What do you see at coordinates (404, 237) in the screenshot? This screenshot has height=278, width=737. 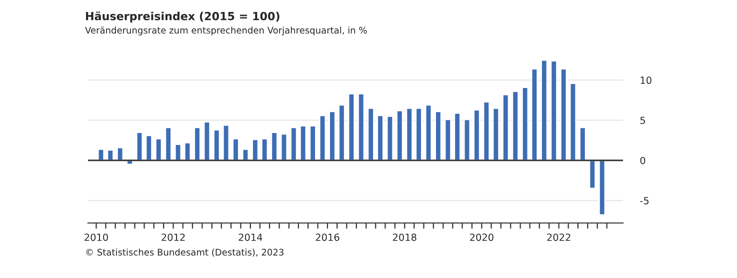 I see `x-tick-label: 2018` at bounding box center [404, 237].